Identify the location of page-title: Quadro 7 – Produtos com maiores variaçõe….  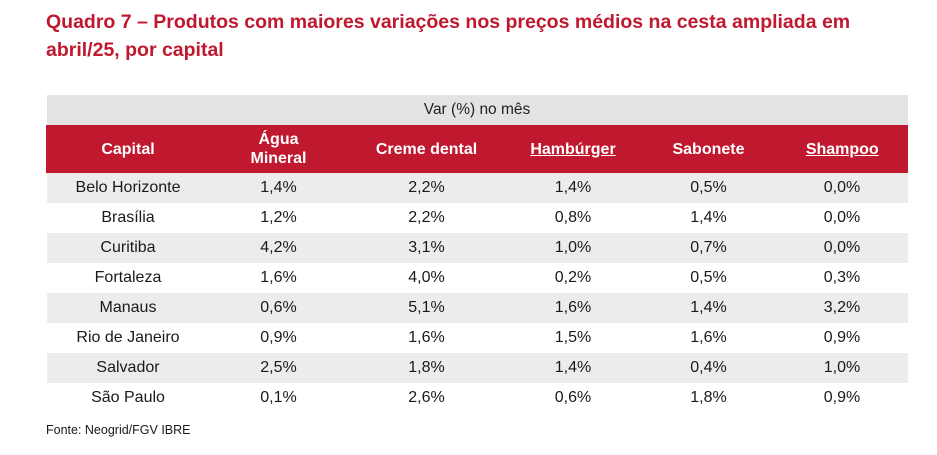
(448, 36).